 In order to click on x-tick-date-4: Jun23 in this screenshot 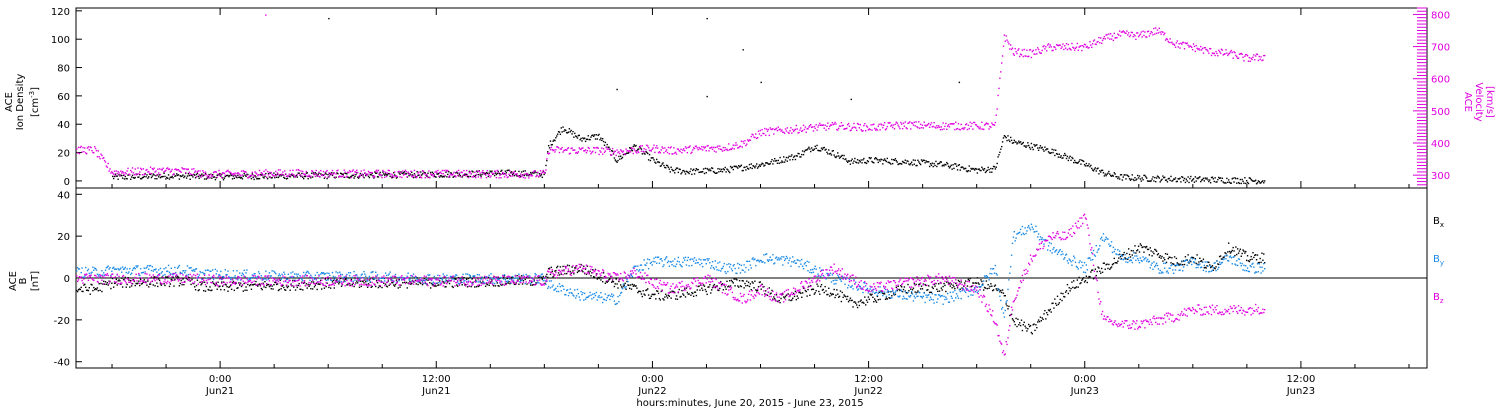, I will do `click(1084, 391)`.